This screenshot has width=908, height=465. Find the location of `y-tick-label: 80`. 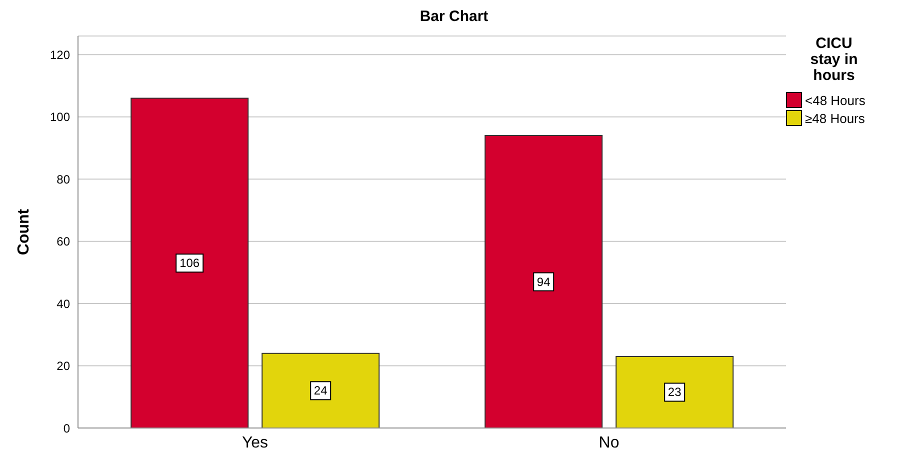

y-tick-label: 80 is located at coordinates (63, 179).